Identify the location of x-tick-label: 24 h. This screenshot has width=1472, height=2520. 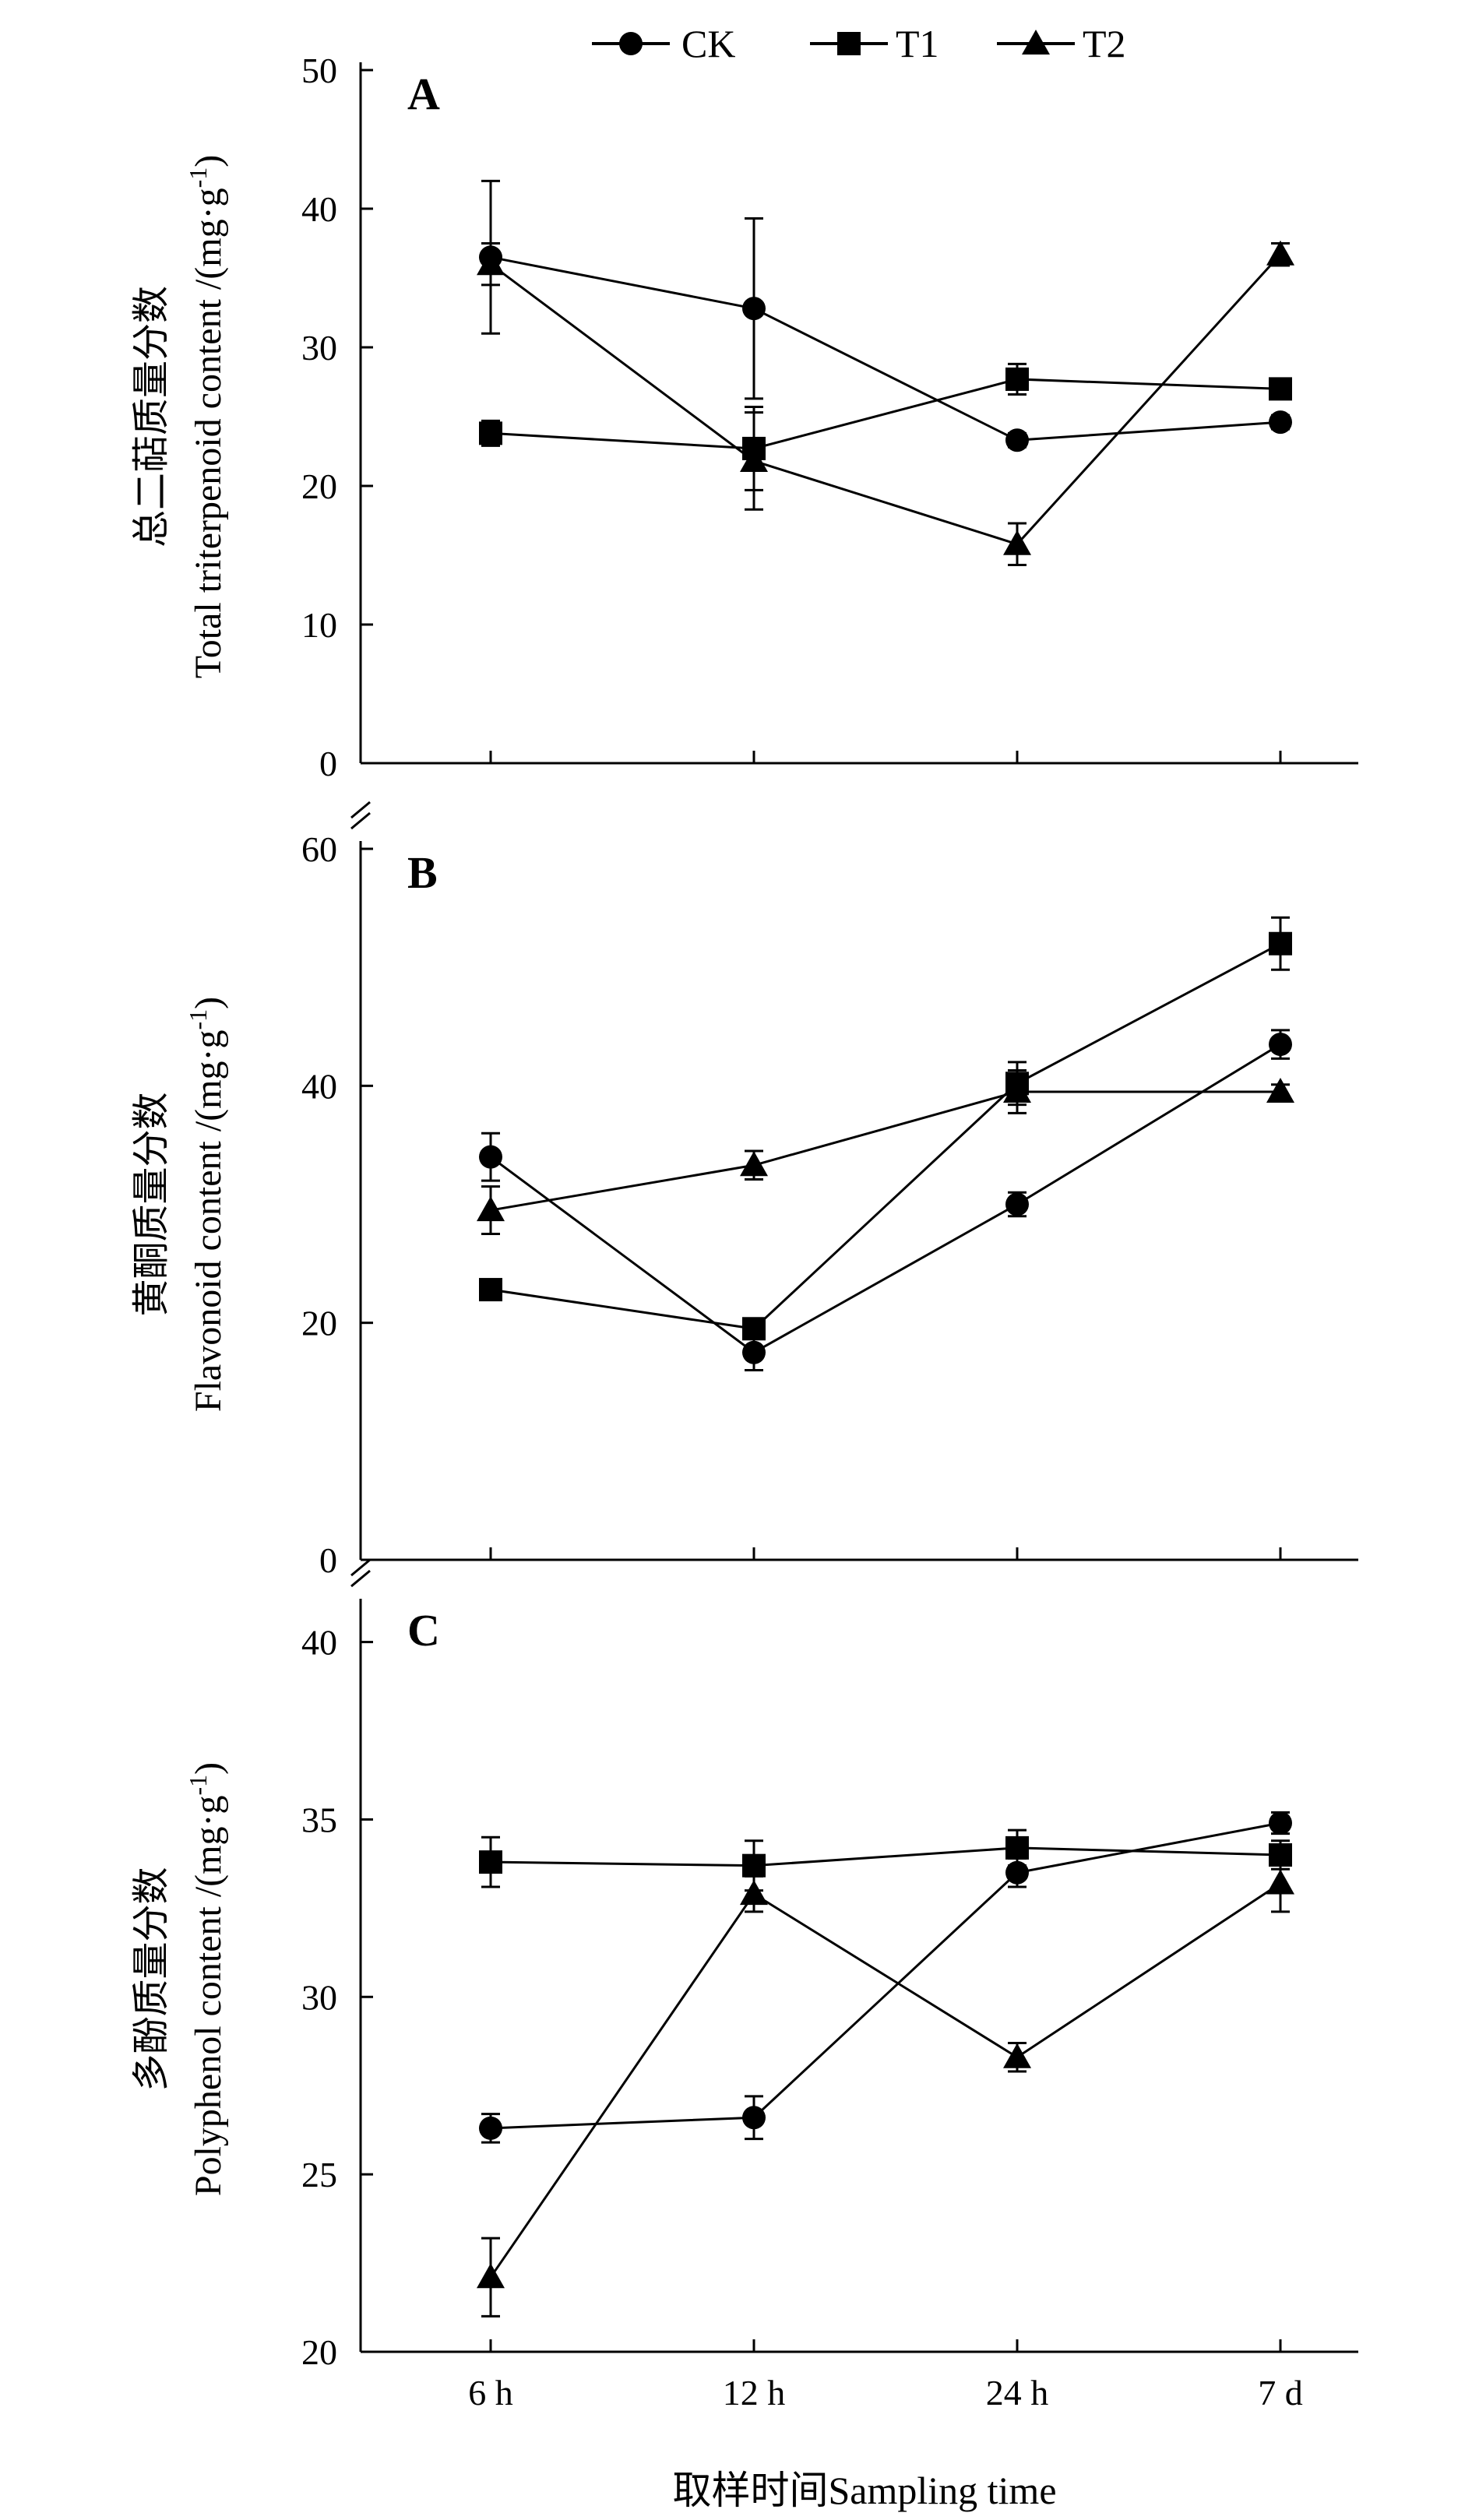
(1018, 2393).